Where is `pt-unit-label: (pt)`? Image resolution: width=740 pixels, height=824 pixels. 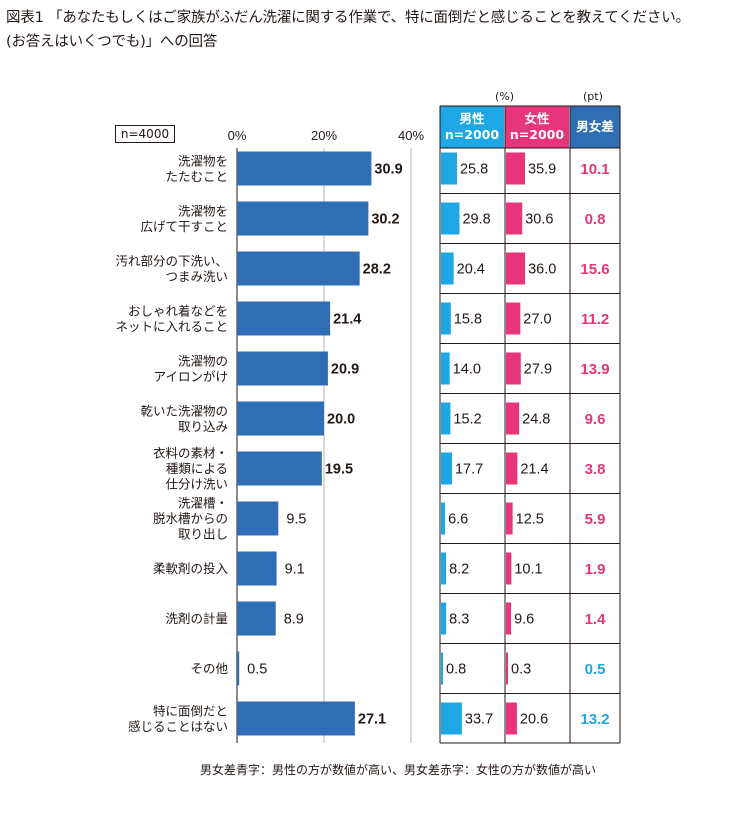 pt-unit-label: (pt) is located at coordinates (593, 96).